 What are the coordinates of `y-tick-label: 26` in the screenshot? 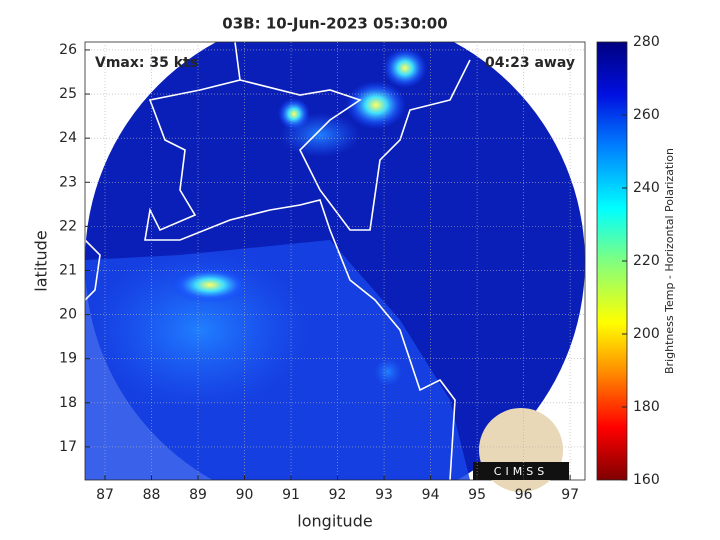 It's located at (68, 50).